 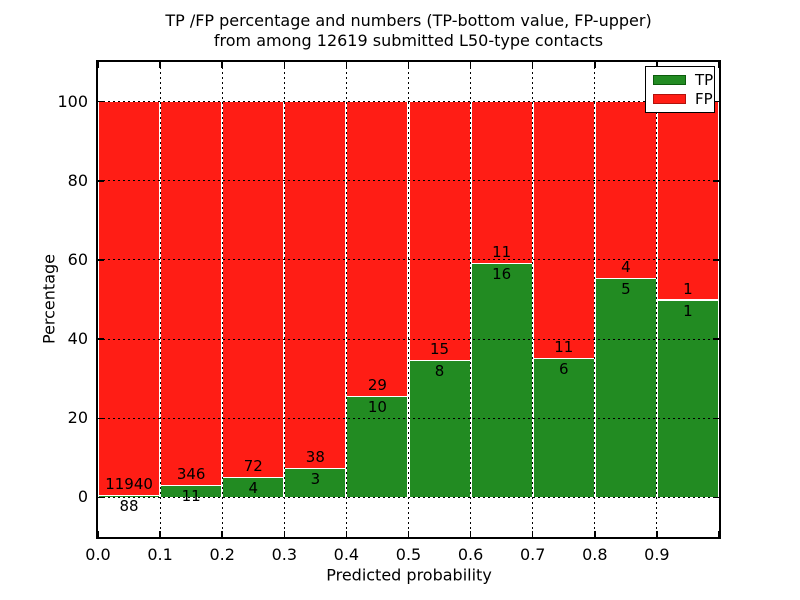 What do you see at coordinates (77, 339) in the screenshot?
I see `y-tick-label: 40` at bounding box center [77, 339].